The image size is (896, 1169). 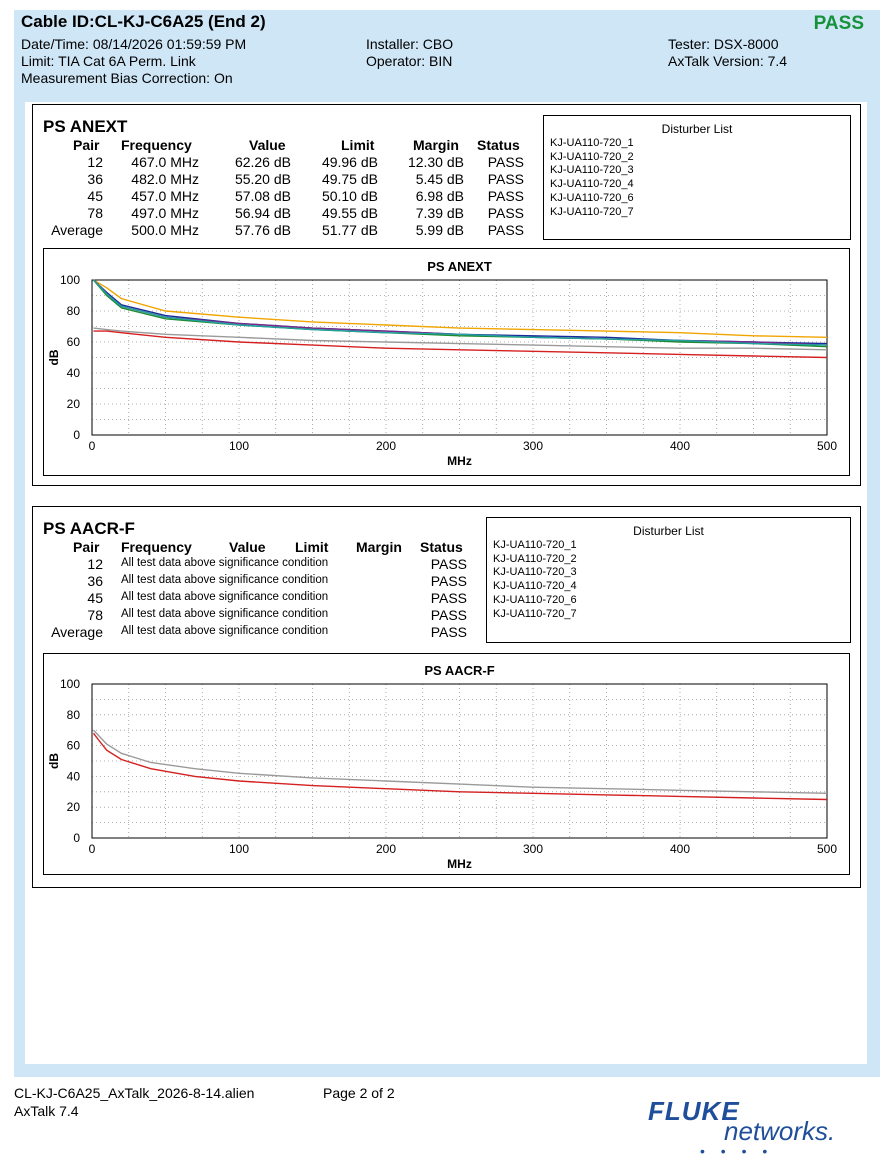 What do you see at coordinates (156, 547) in the screenshot?
I see `col-frequency: Frequency` at bounding box center [156, 547].